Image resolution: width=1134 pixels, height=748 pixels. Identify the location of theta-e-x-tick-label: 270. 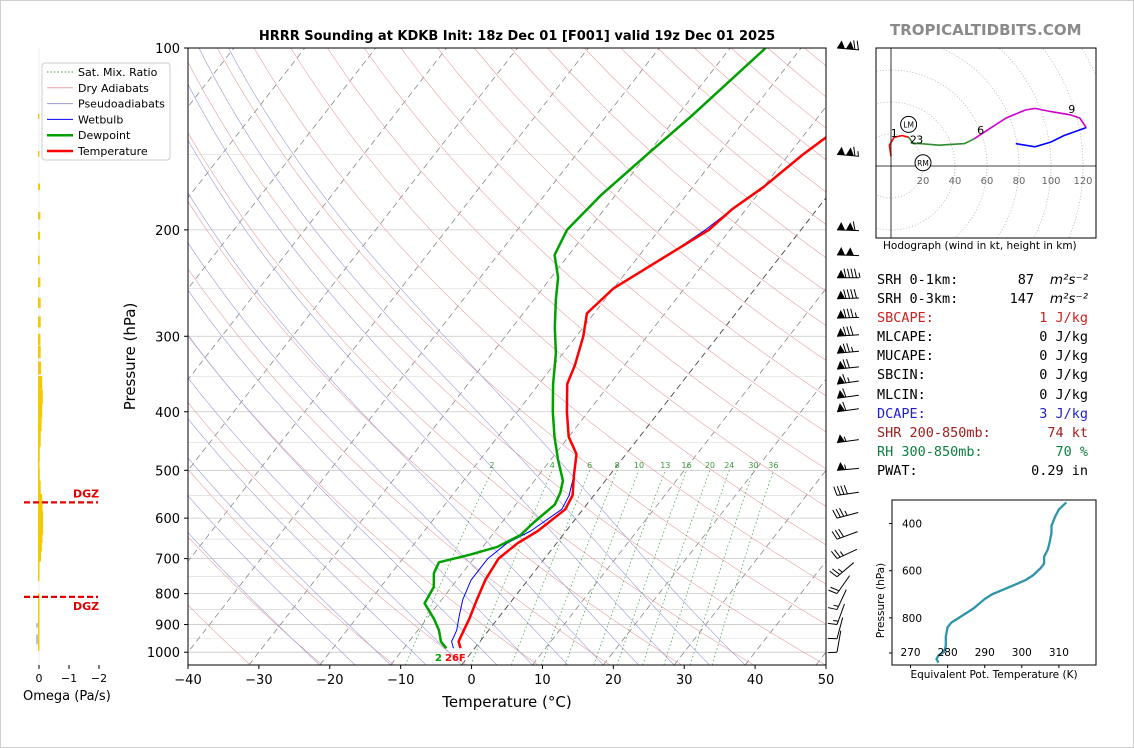
(911, 653).